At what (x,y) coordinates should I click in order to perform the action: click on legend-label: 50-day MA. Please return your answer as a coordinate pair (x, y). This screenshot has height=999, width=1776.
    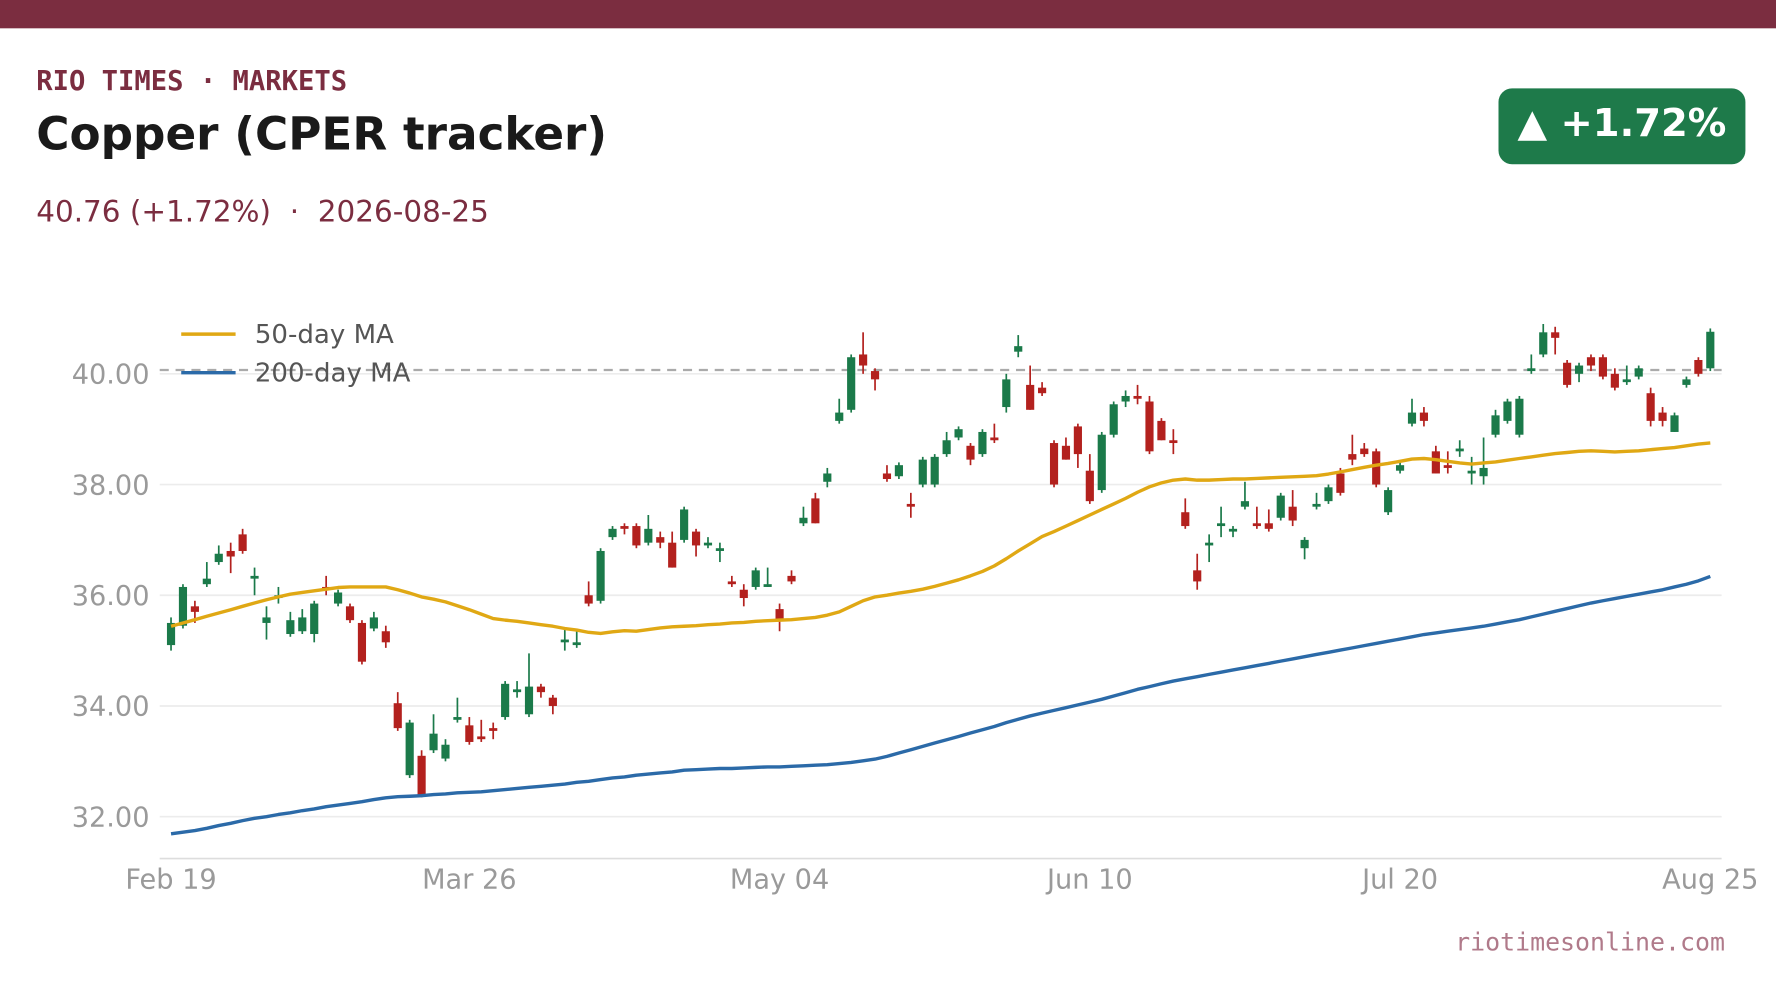
    Looking at the image, I should click on (324, 335).